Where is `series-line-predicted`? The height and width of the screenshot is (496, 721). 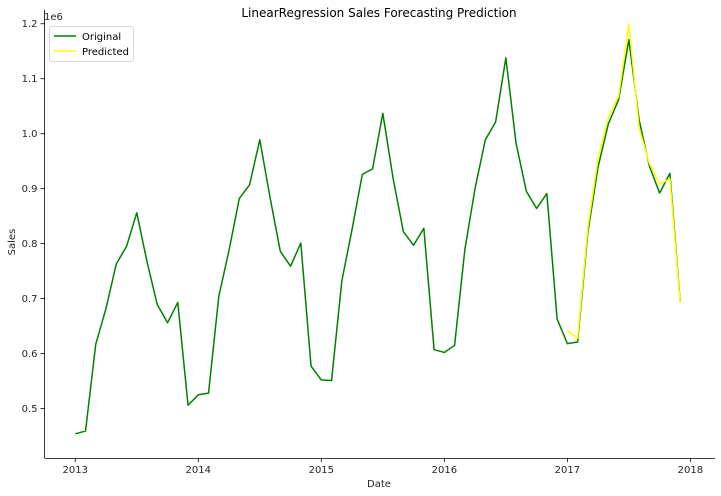 series-line-predicted is located at coordinates (623, 180).